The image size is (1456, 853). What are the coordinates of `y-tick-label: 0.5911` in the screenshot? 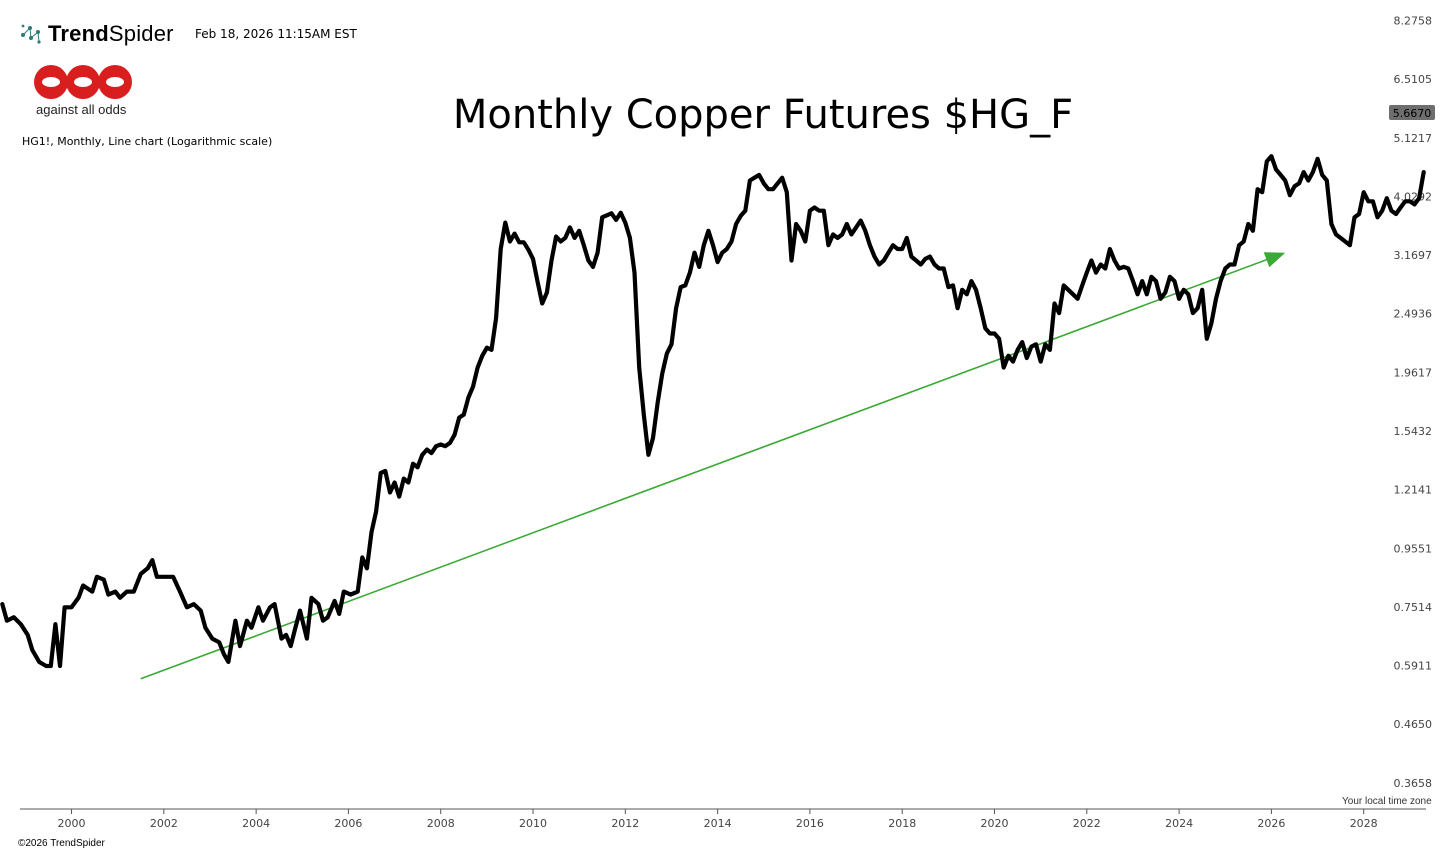 It's located at (1413, 666).